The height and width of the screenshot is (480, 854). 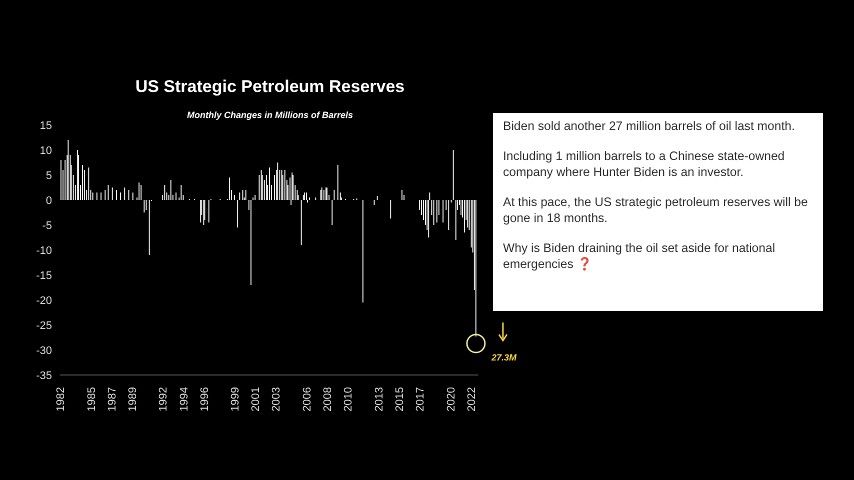 I want to click on text: Biden sold another 27 million barrels of oil last month., so click(x=649, y=126).